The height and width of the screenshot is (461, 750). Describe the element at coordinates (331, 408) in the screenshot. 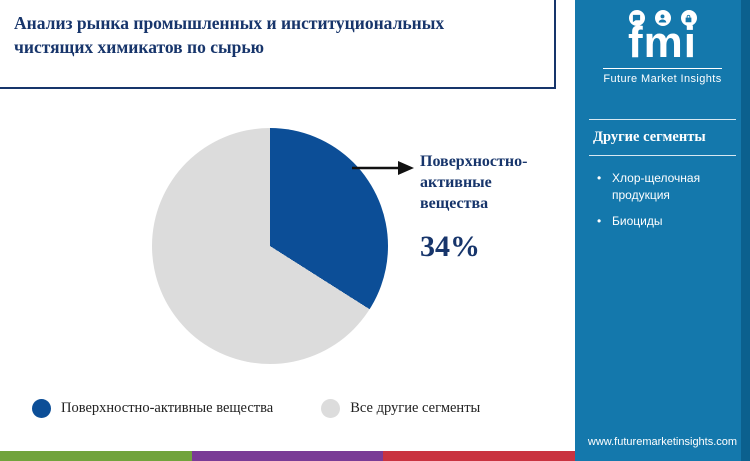

I see `legend-swatch-other` at that location.